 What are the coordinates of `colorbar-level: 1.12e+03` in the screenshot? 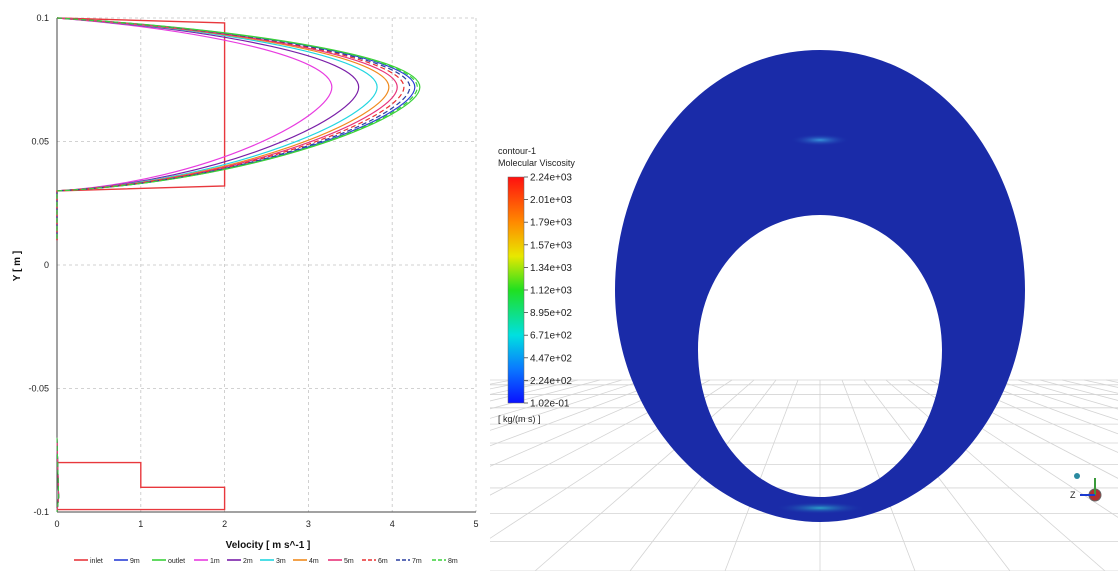 It's located at (551, 291).